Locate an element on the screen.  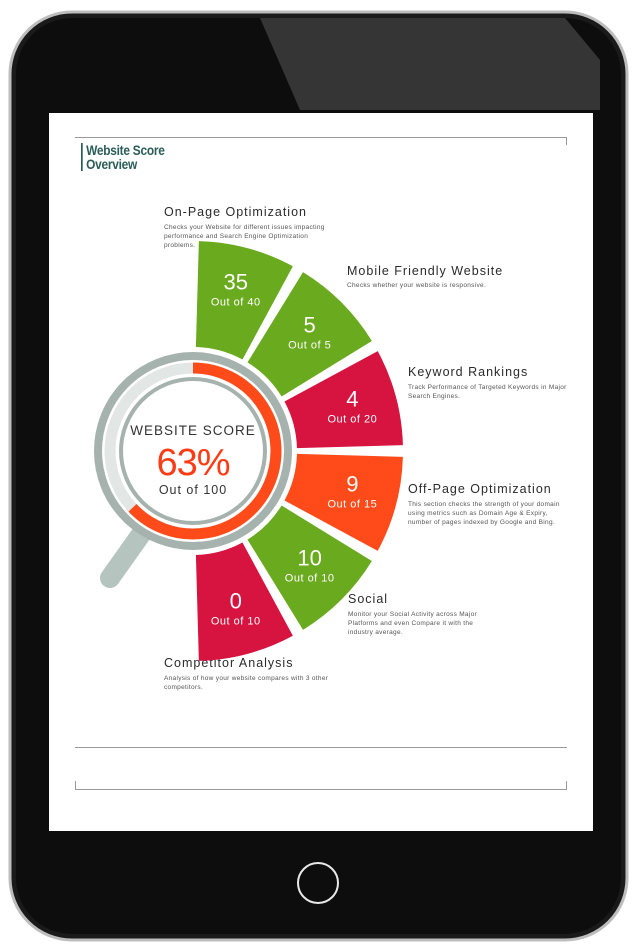
mobile-score: 5 is located at coordinates (310, 324).